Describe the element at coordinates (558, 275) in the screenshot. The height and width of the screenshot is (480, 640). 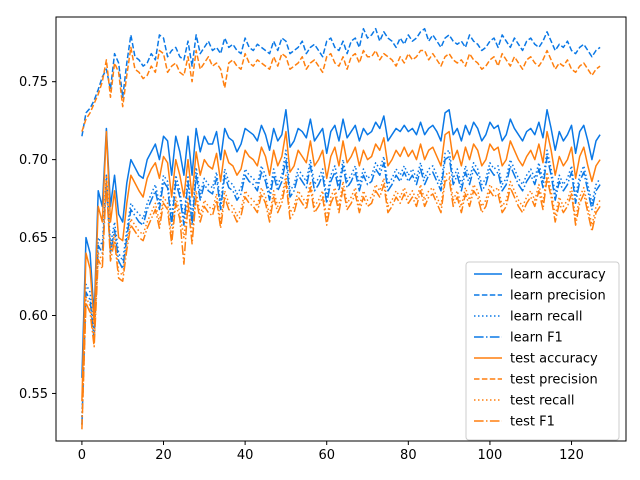
I see `legend-label: learn accuracy` at that location.